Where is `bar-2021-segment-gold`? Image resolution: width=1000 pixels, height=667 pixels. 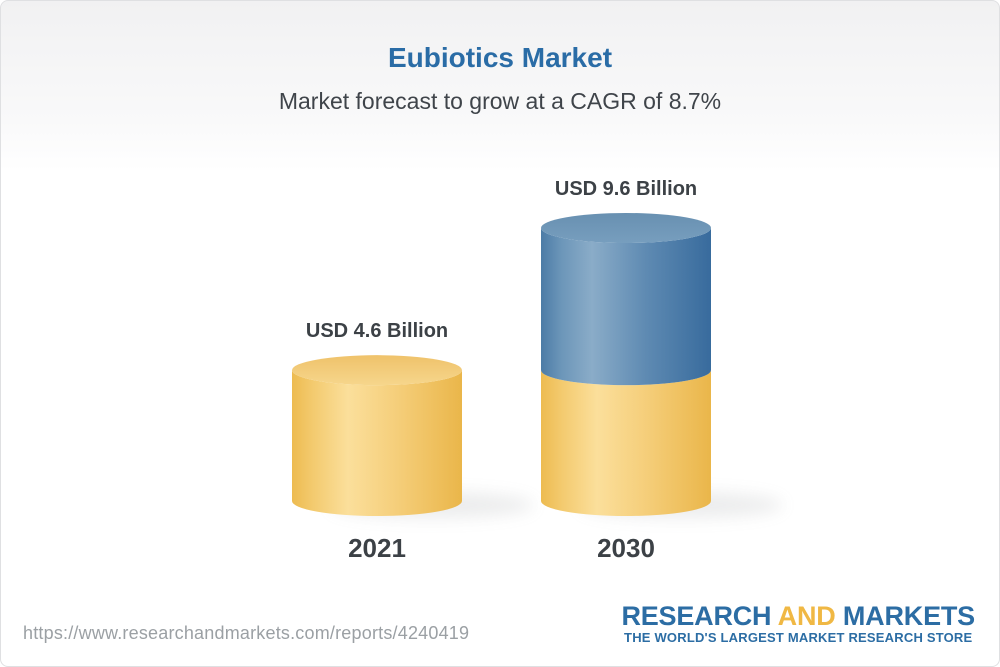
bar-2021-segment-gold is located at coordinates (377, 443).